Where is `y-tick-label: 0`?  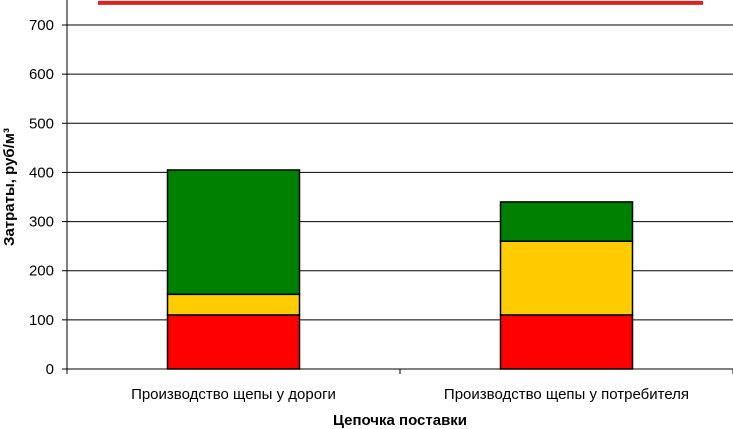 y-tick-label: 0 is located at coordinates (50, 369).